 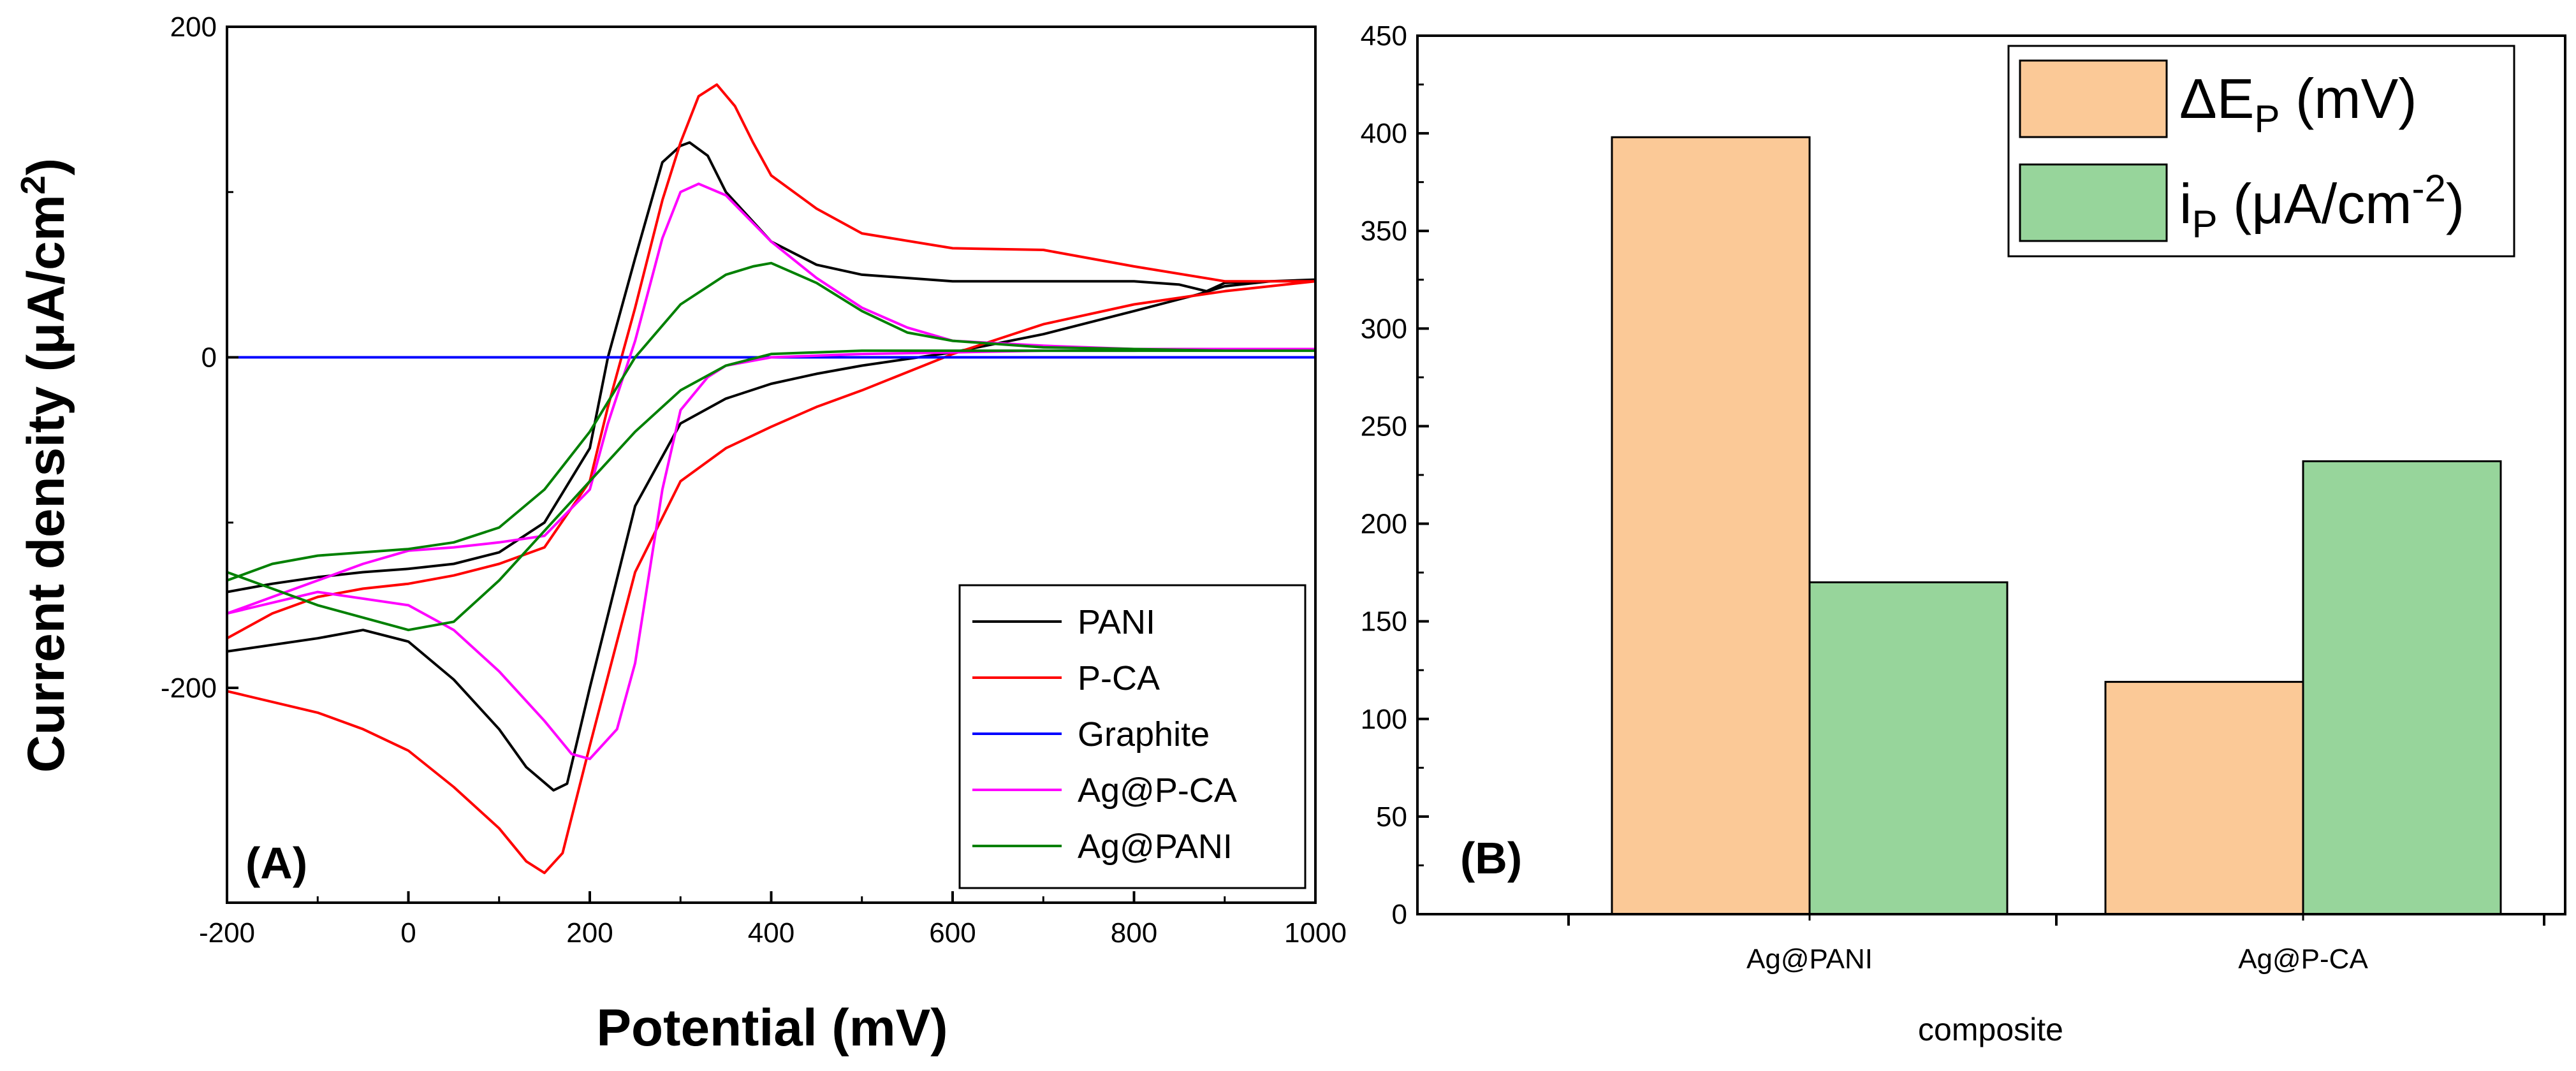 What do you see at coordinates (2321, 206) in the screenshot?
I see `legend-label-ip: iP (μA/cm-2)` at bounding box center [2321, 206].